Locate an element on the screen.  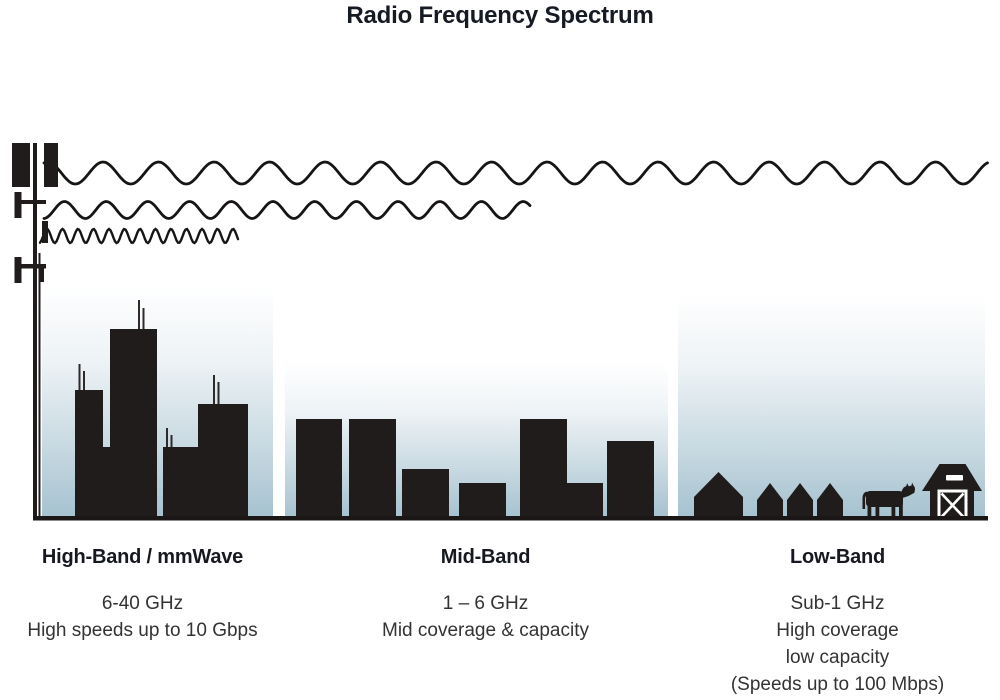
mid-frequency-wave-icon is located at coordinates (287, 210).